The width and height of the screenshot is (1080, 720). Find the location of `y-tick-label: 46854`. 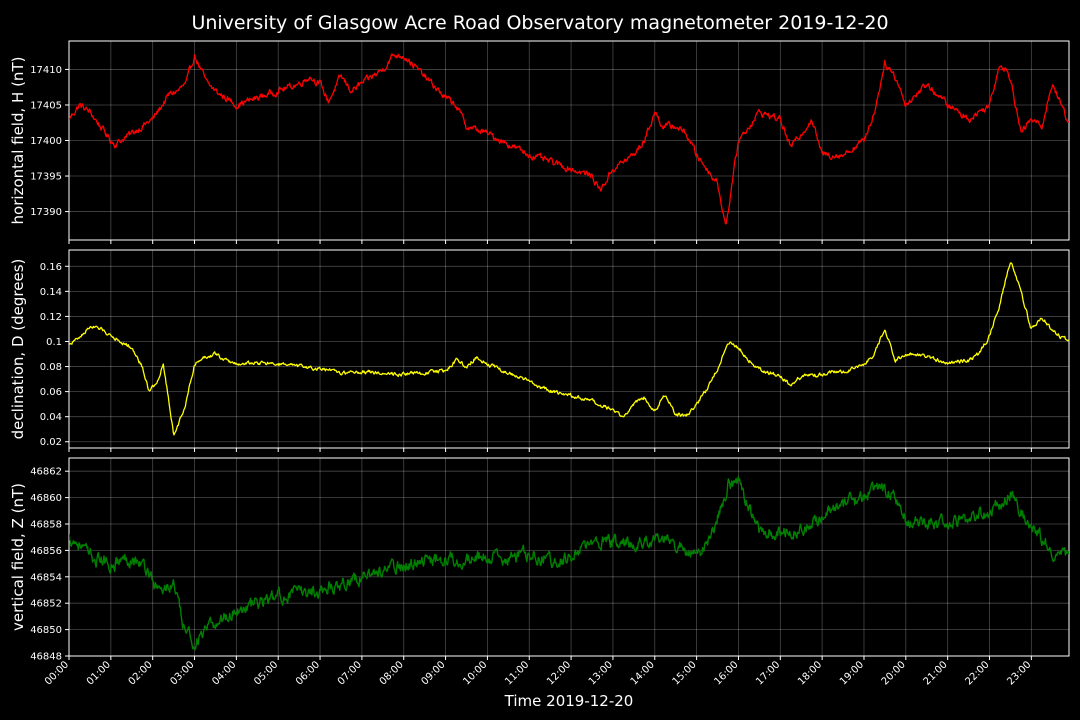

y-tick-label: 46854 is located at coordinates (46, 577).